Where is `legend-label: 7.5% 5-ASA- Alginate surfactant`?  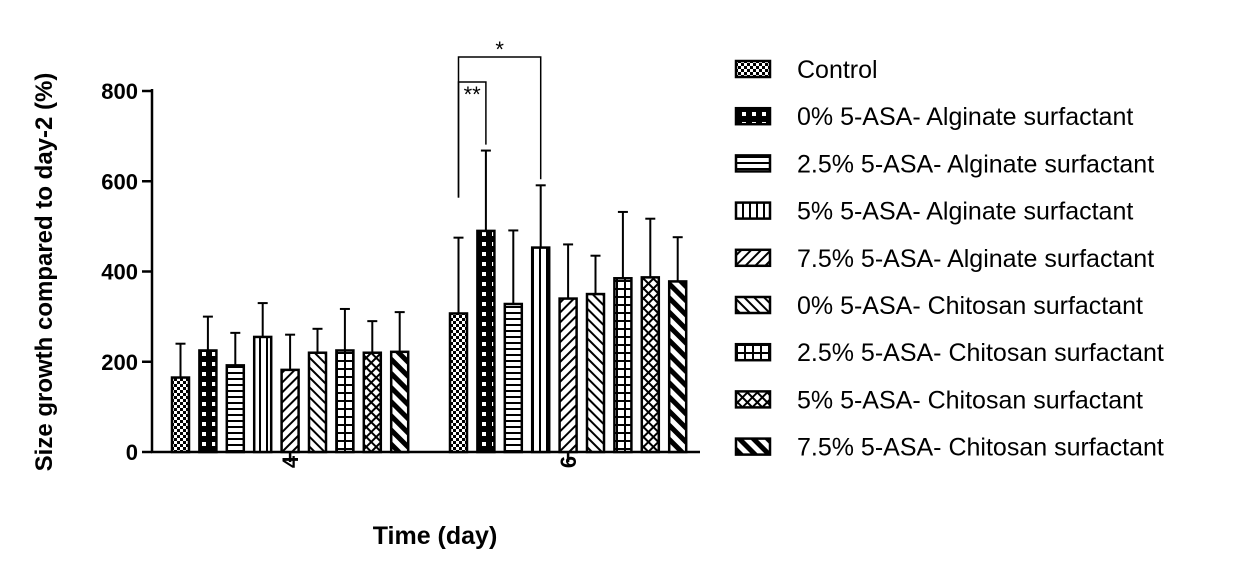 legend-label: 7.5% 5-ASA- Alginate surfactant is located at coordinates (975, 259).